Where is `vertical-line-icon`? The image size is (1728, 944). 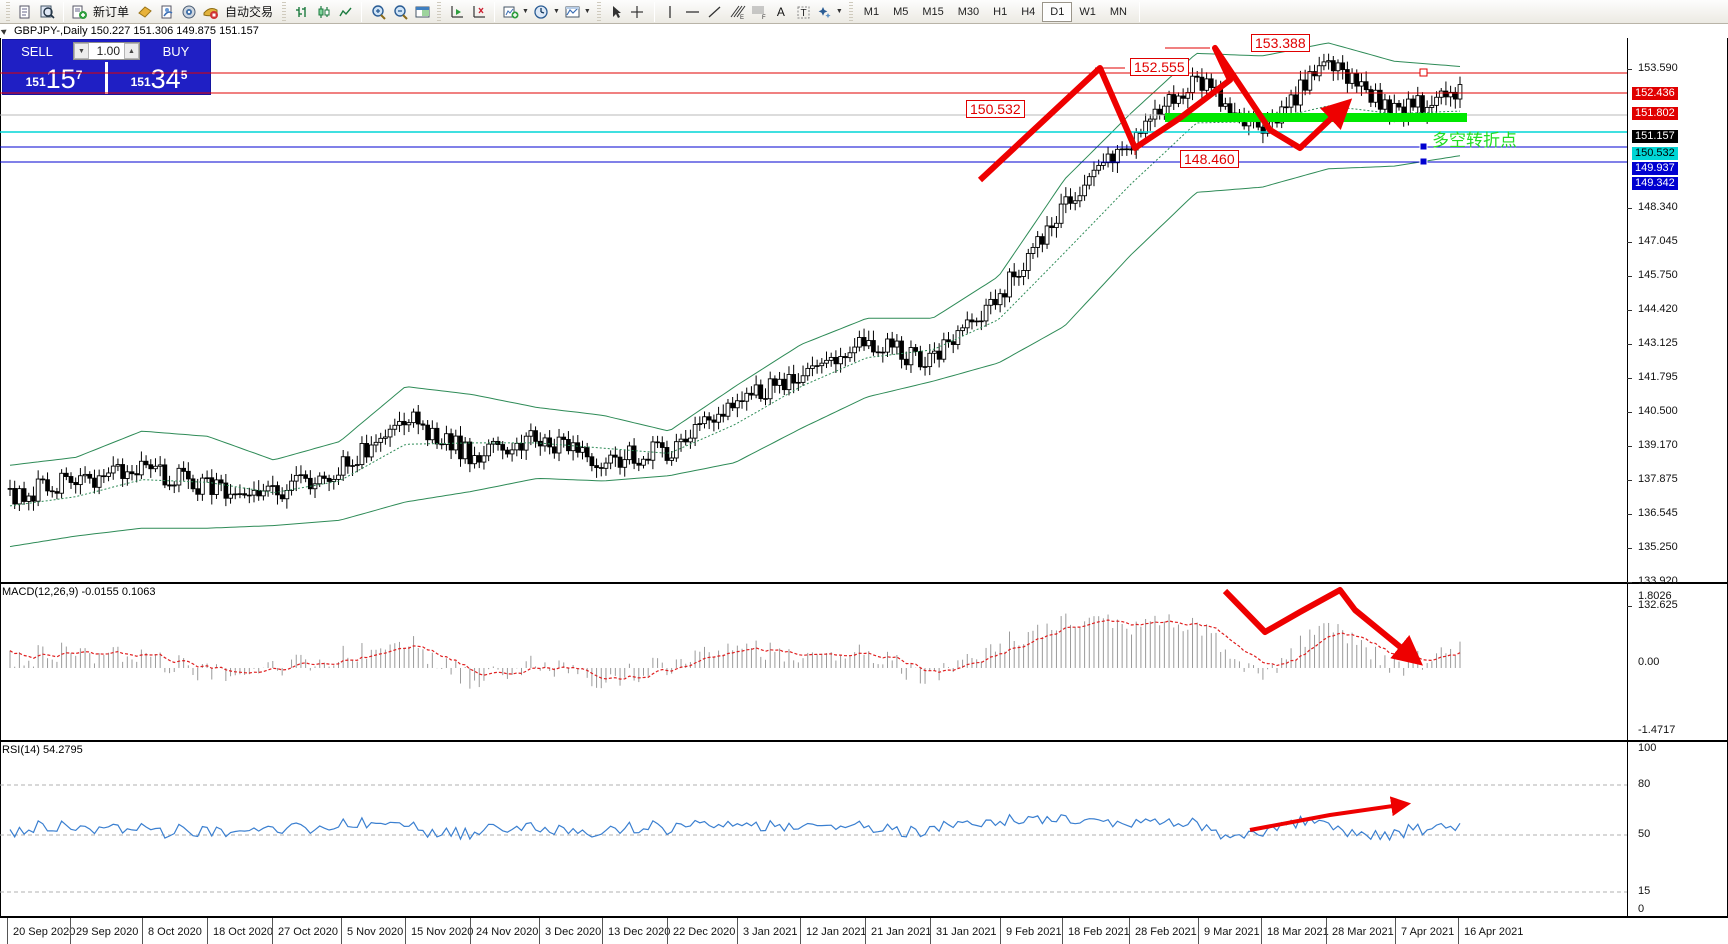
vertical-line-icon is located at coordinates (671, 12).